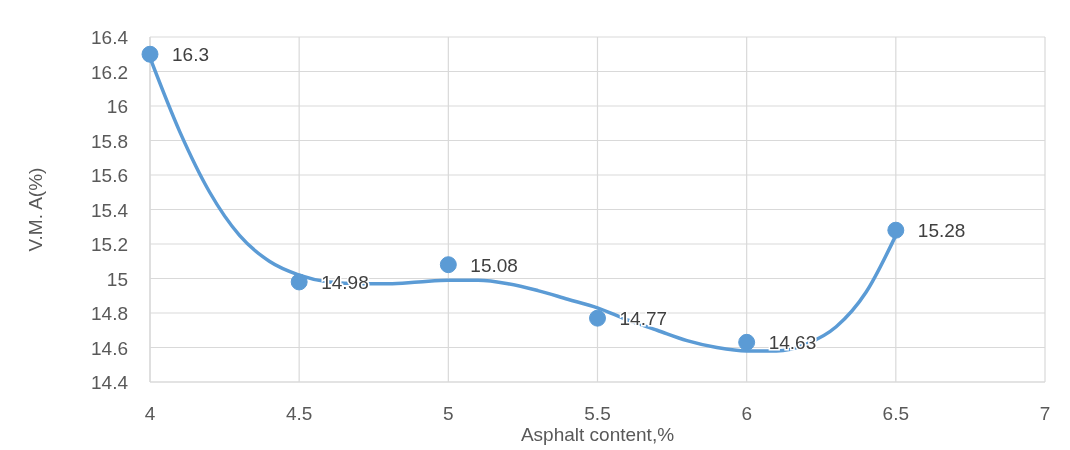 The image size is (1070, 450). Describe the element at coordinates (1045, 413) in the screenshot. I see `x-tick-label: 7` at that location.